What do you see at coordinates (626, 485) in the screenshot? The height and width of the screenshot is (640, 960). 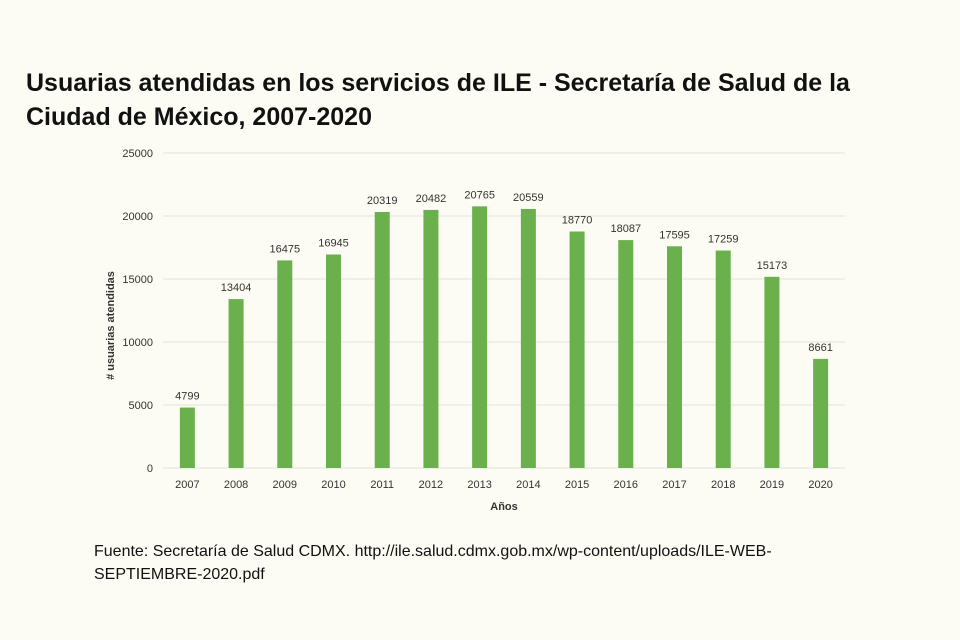 I see `x-tick-label: 2016` at bounding box center [626, 485].